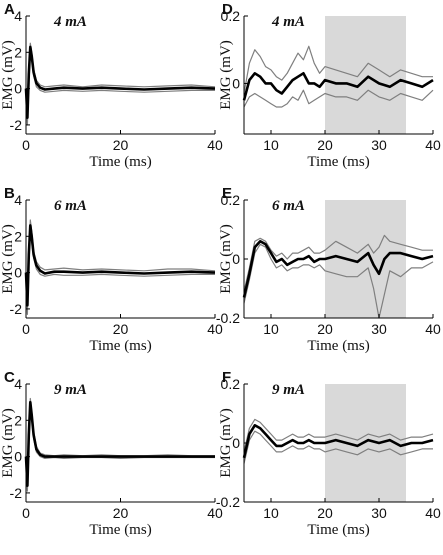  Describe the element at coordinates (227, 193) in the screenshot. I see `panel-letter: E` at that location.